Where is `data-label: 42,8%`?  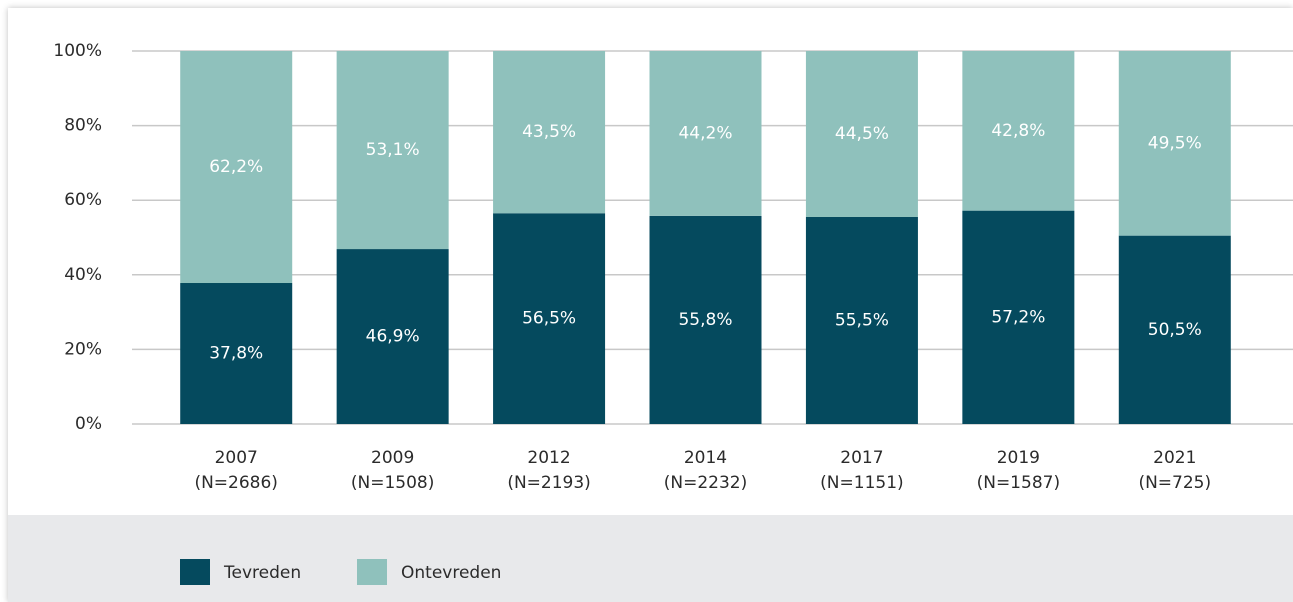 data-label: 42,8% is located at coordinates (1018, 131).